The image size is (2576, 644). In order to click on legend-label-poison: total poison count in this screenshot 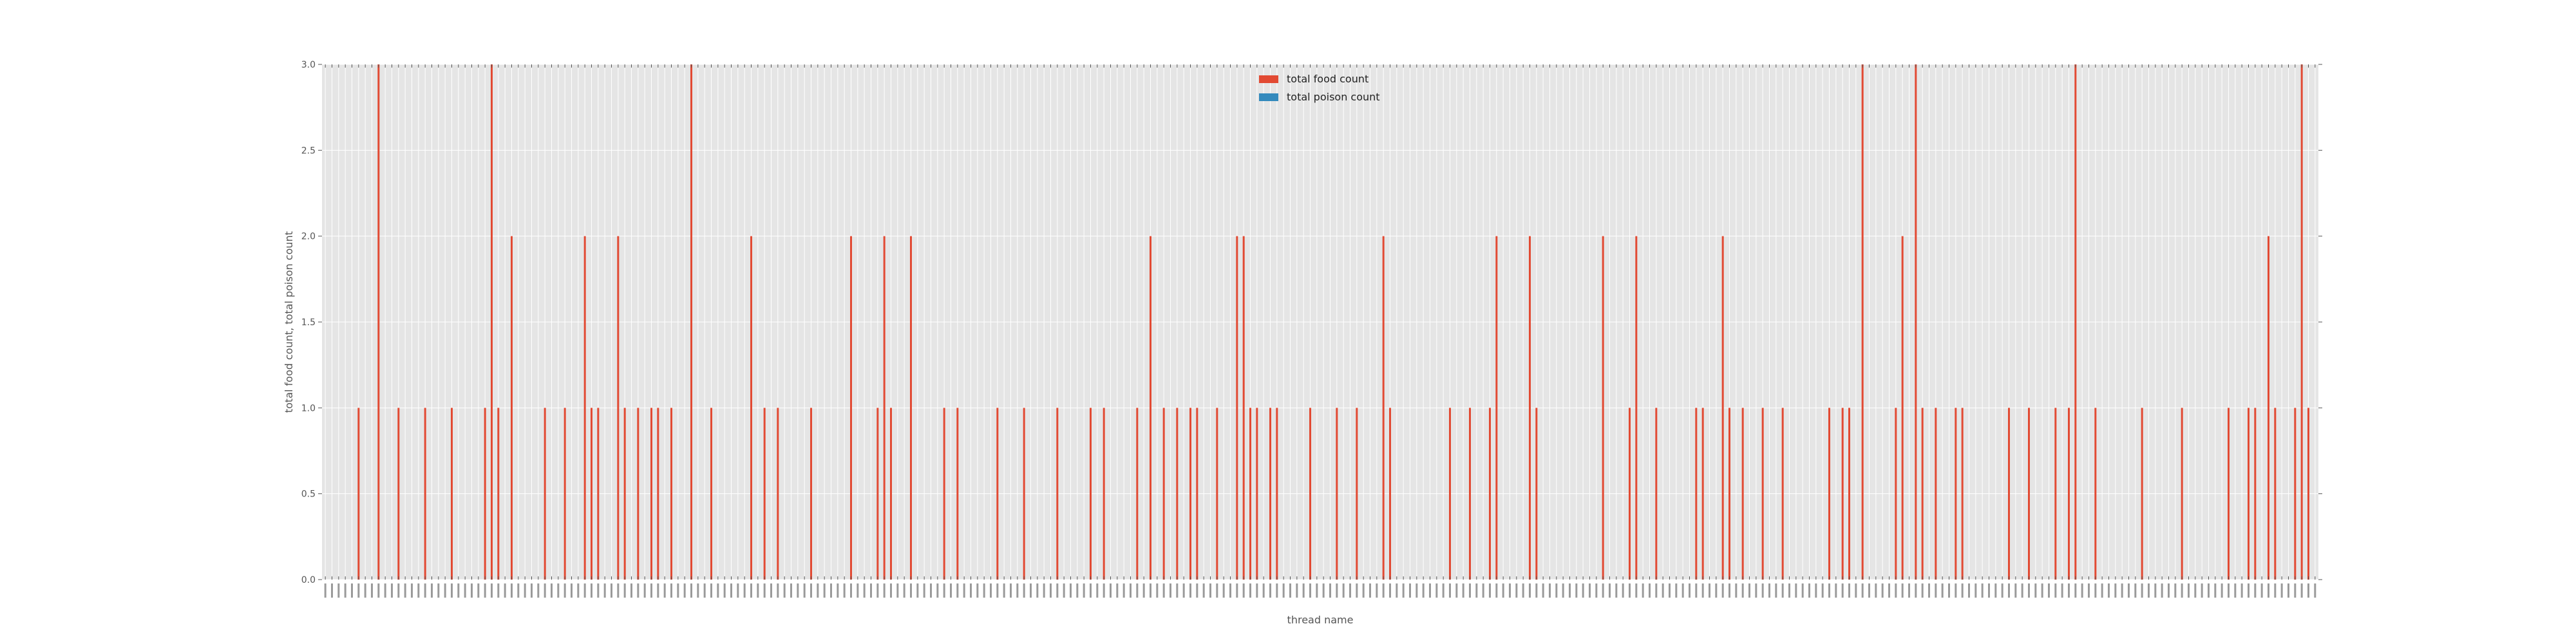, I will do `click(1333, 97)`.